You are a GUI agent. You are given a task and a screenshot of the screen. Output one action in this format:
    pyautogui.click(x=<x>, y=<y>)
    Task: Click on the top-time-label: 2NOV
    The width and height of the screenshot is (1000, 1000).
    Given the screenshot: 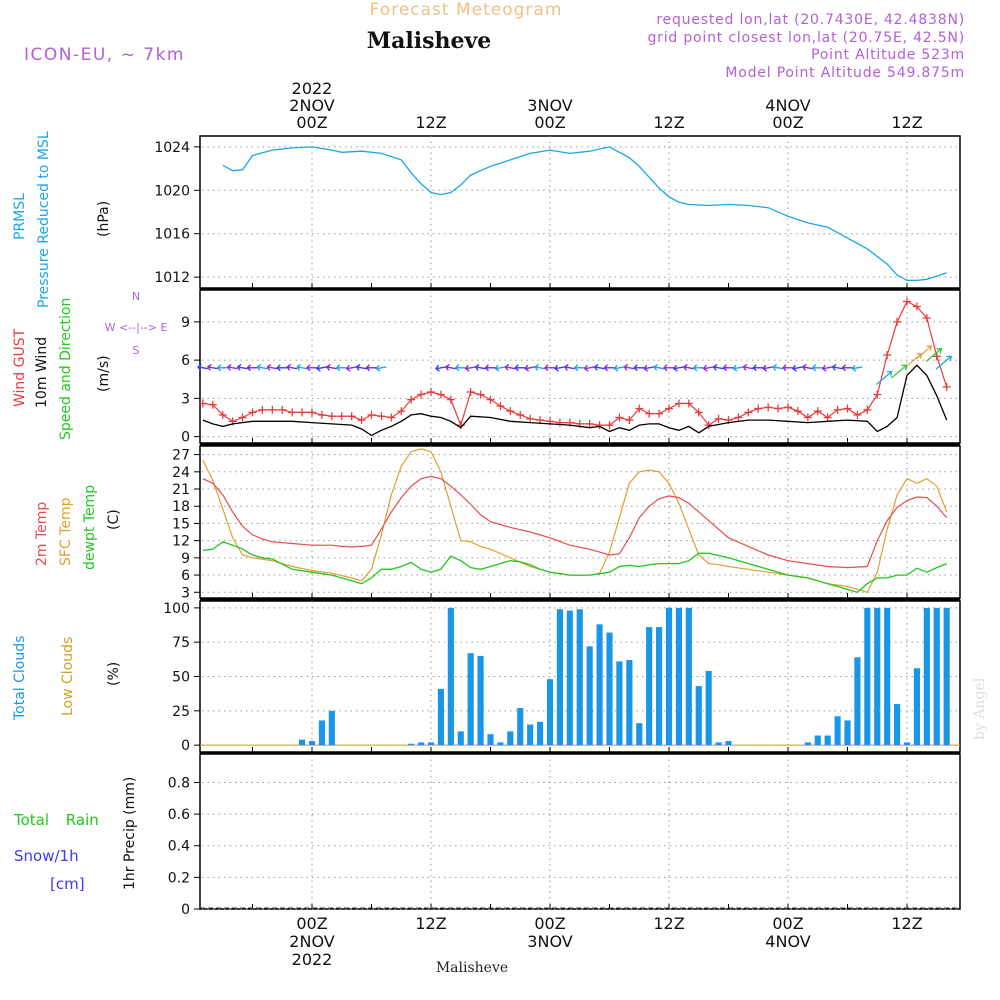 What is the action you would take?
    pyautogui.click(x=311, y=105)
    